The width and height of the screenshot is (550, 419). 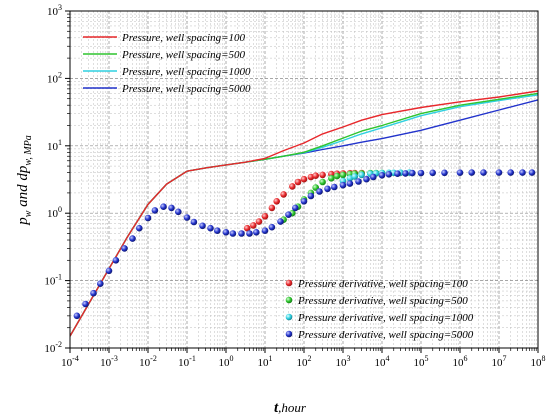 I want to click on legend-top-label: Pressure, well spacing=100, so click(x=183, y=38).